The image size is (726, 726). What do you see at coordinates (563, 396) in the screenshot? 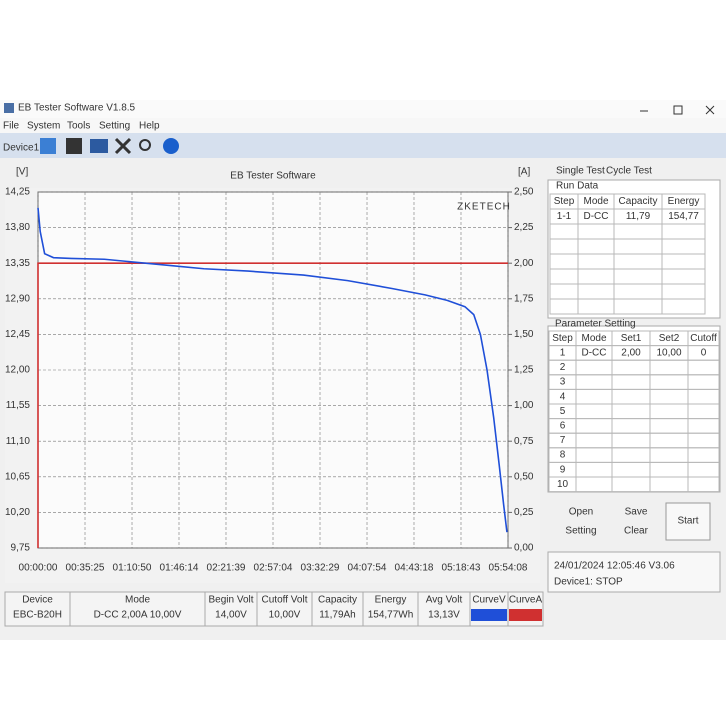
I see `table-cell-text: 4` at bounding box center [563, 396].